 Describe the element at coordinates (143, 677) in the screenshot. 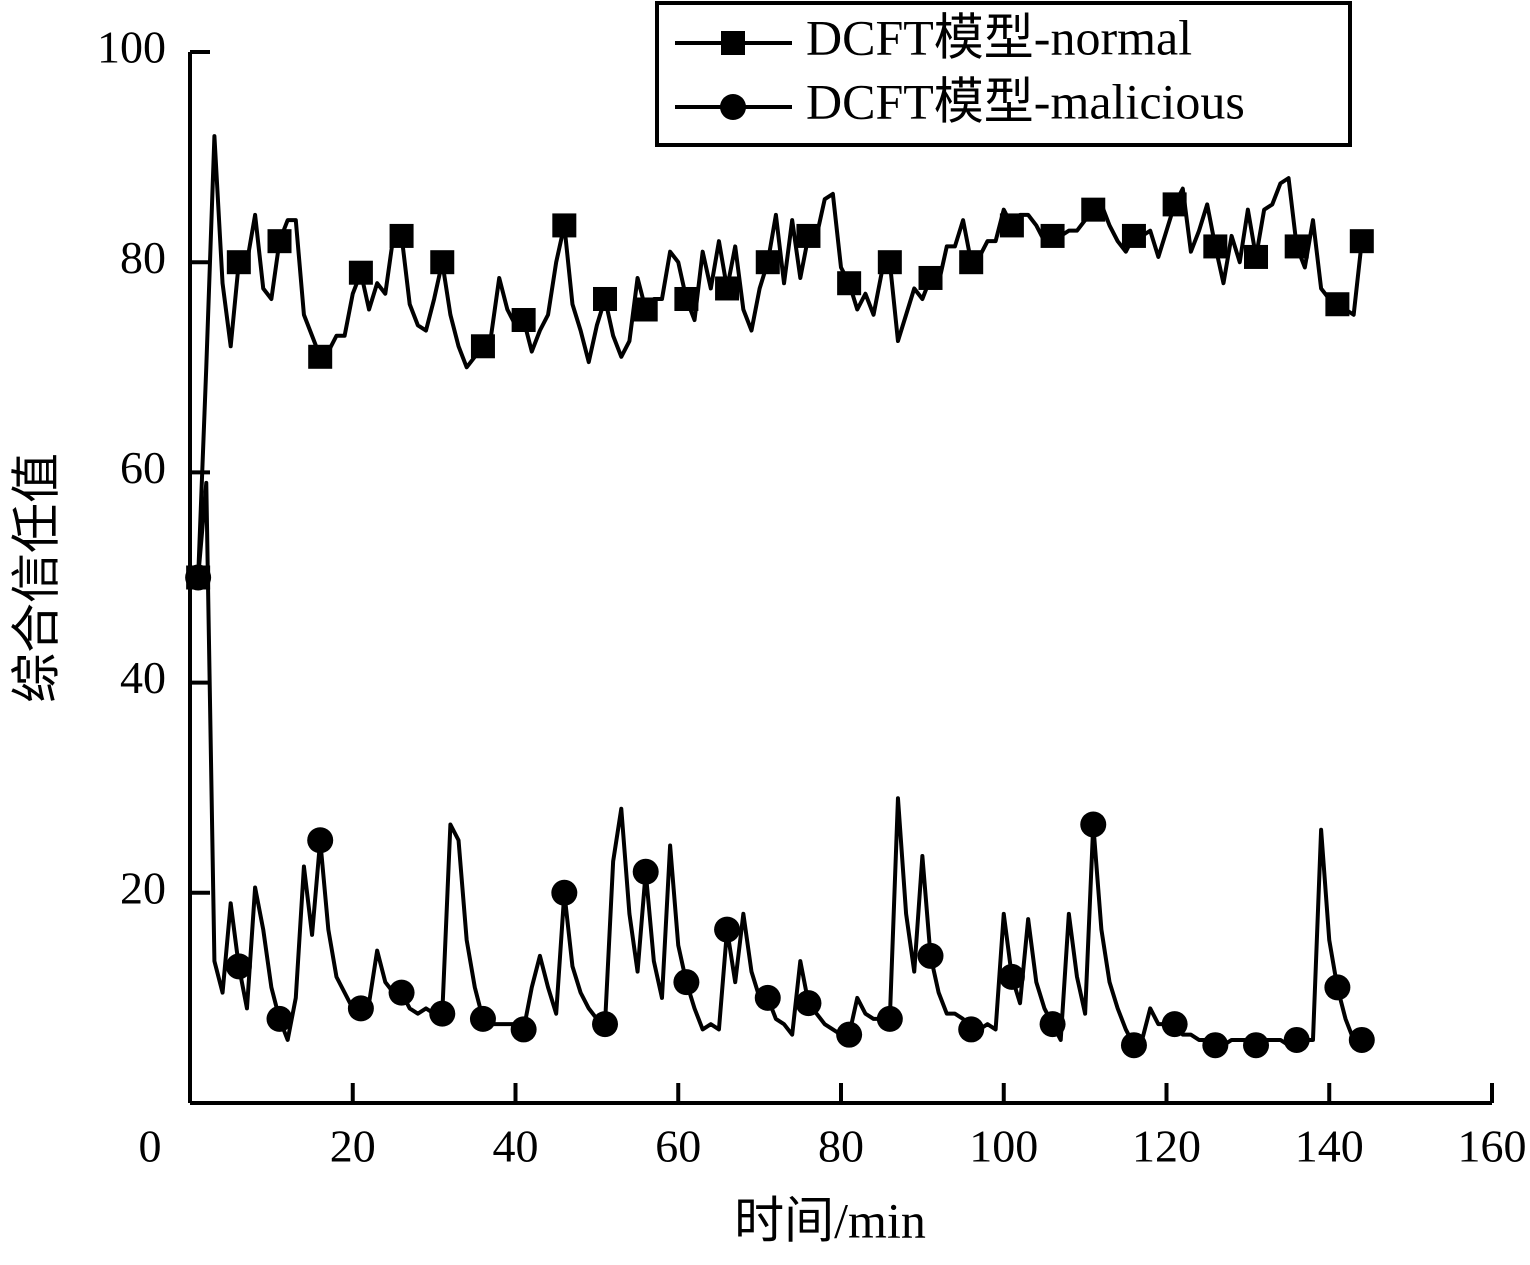

I see `y-tick-label: 40` at that location.